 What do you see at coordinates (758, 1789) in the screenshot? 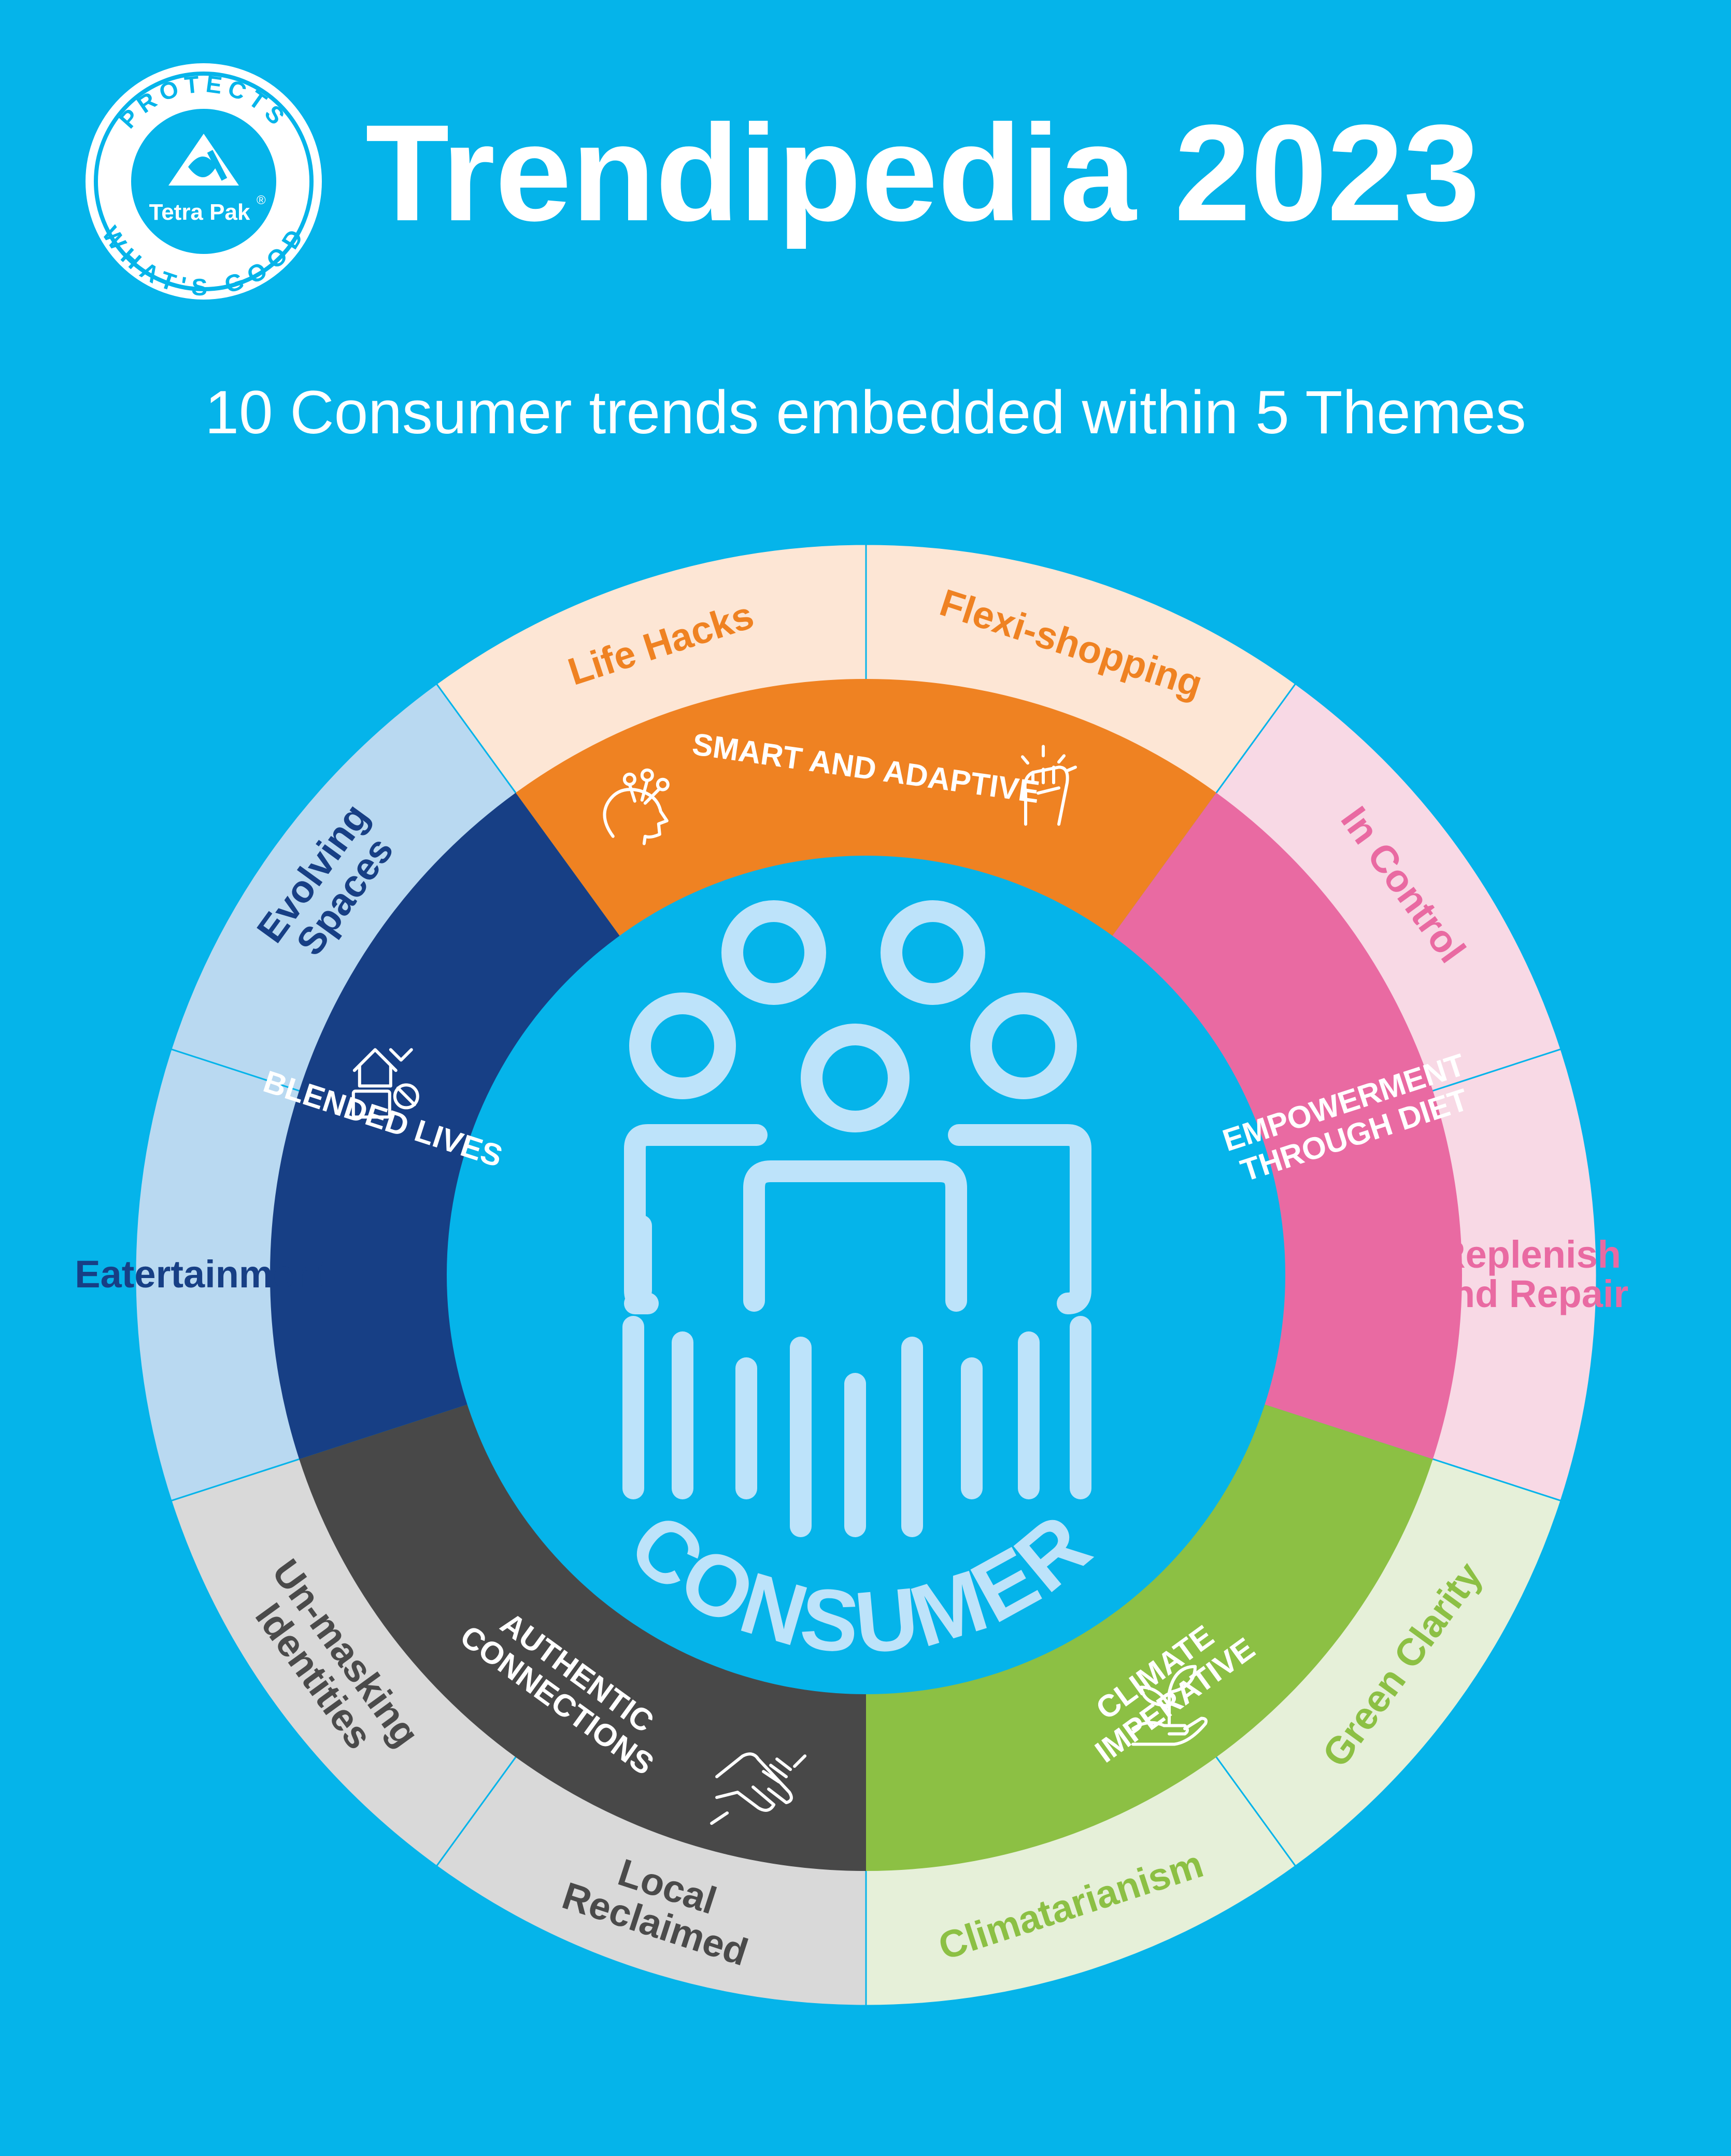
I see `handshake-icon` at bounding box center [758, 1789].